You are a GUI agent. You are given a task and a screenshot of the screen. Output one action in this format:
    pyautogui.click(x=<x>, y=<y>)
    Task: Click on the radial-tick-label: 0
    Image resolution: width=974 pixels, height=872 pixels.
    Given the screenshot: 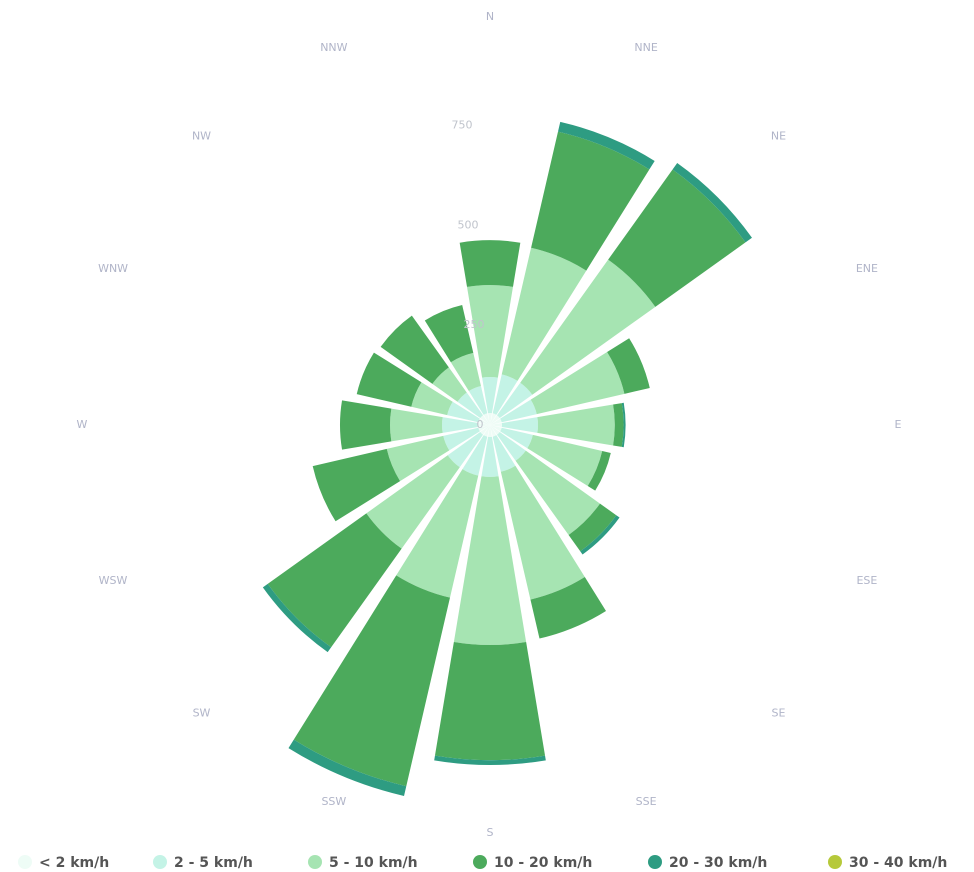 What is the action you would take?
    pyautogui.click(x=480, y=424)
    